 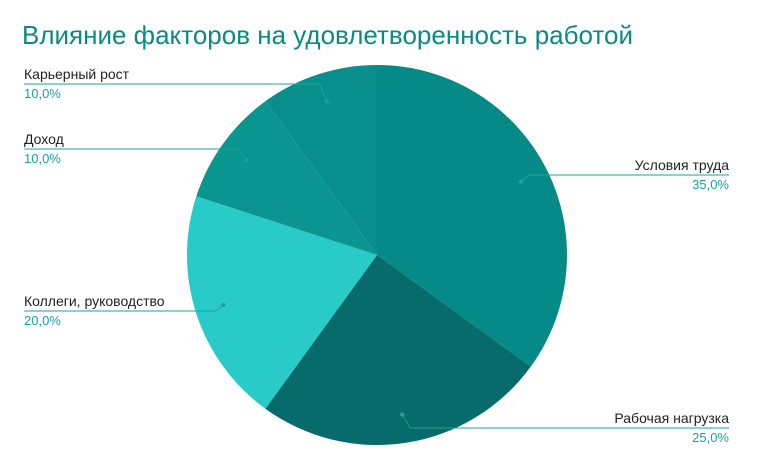 What do you see at coordinates (710, 437) in the screenshot?
I see `slice-value-label: 25,0%` at bounding box center [710, 437].